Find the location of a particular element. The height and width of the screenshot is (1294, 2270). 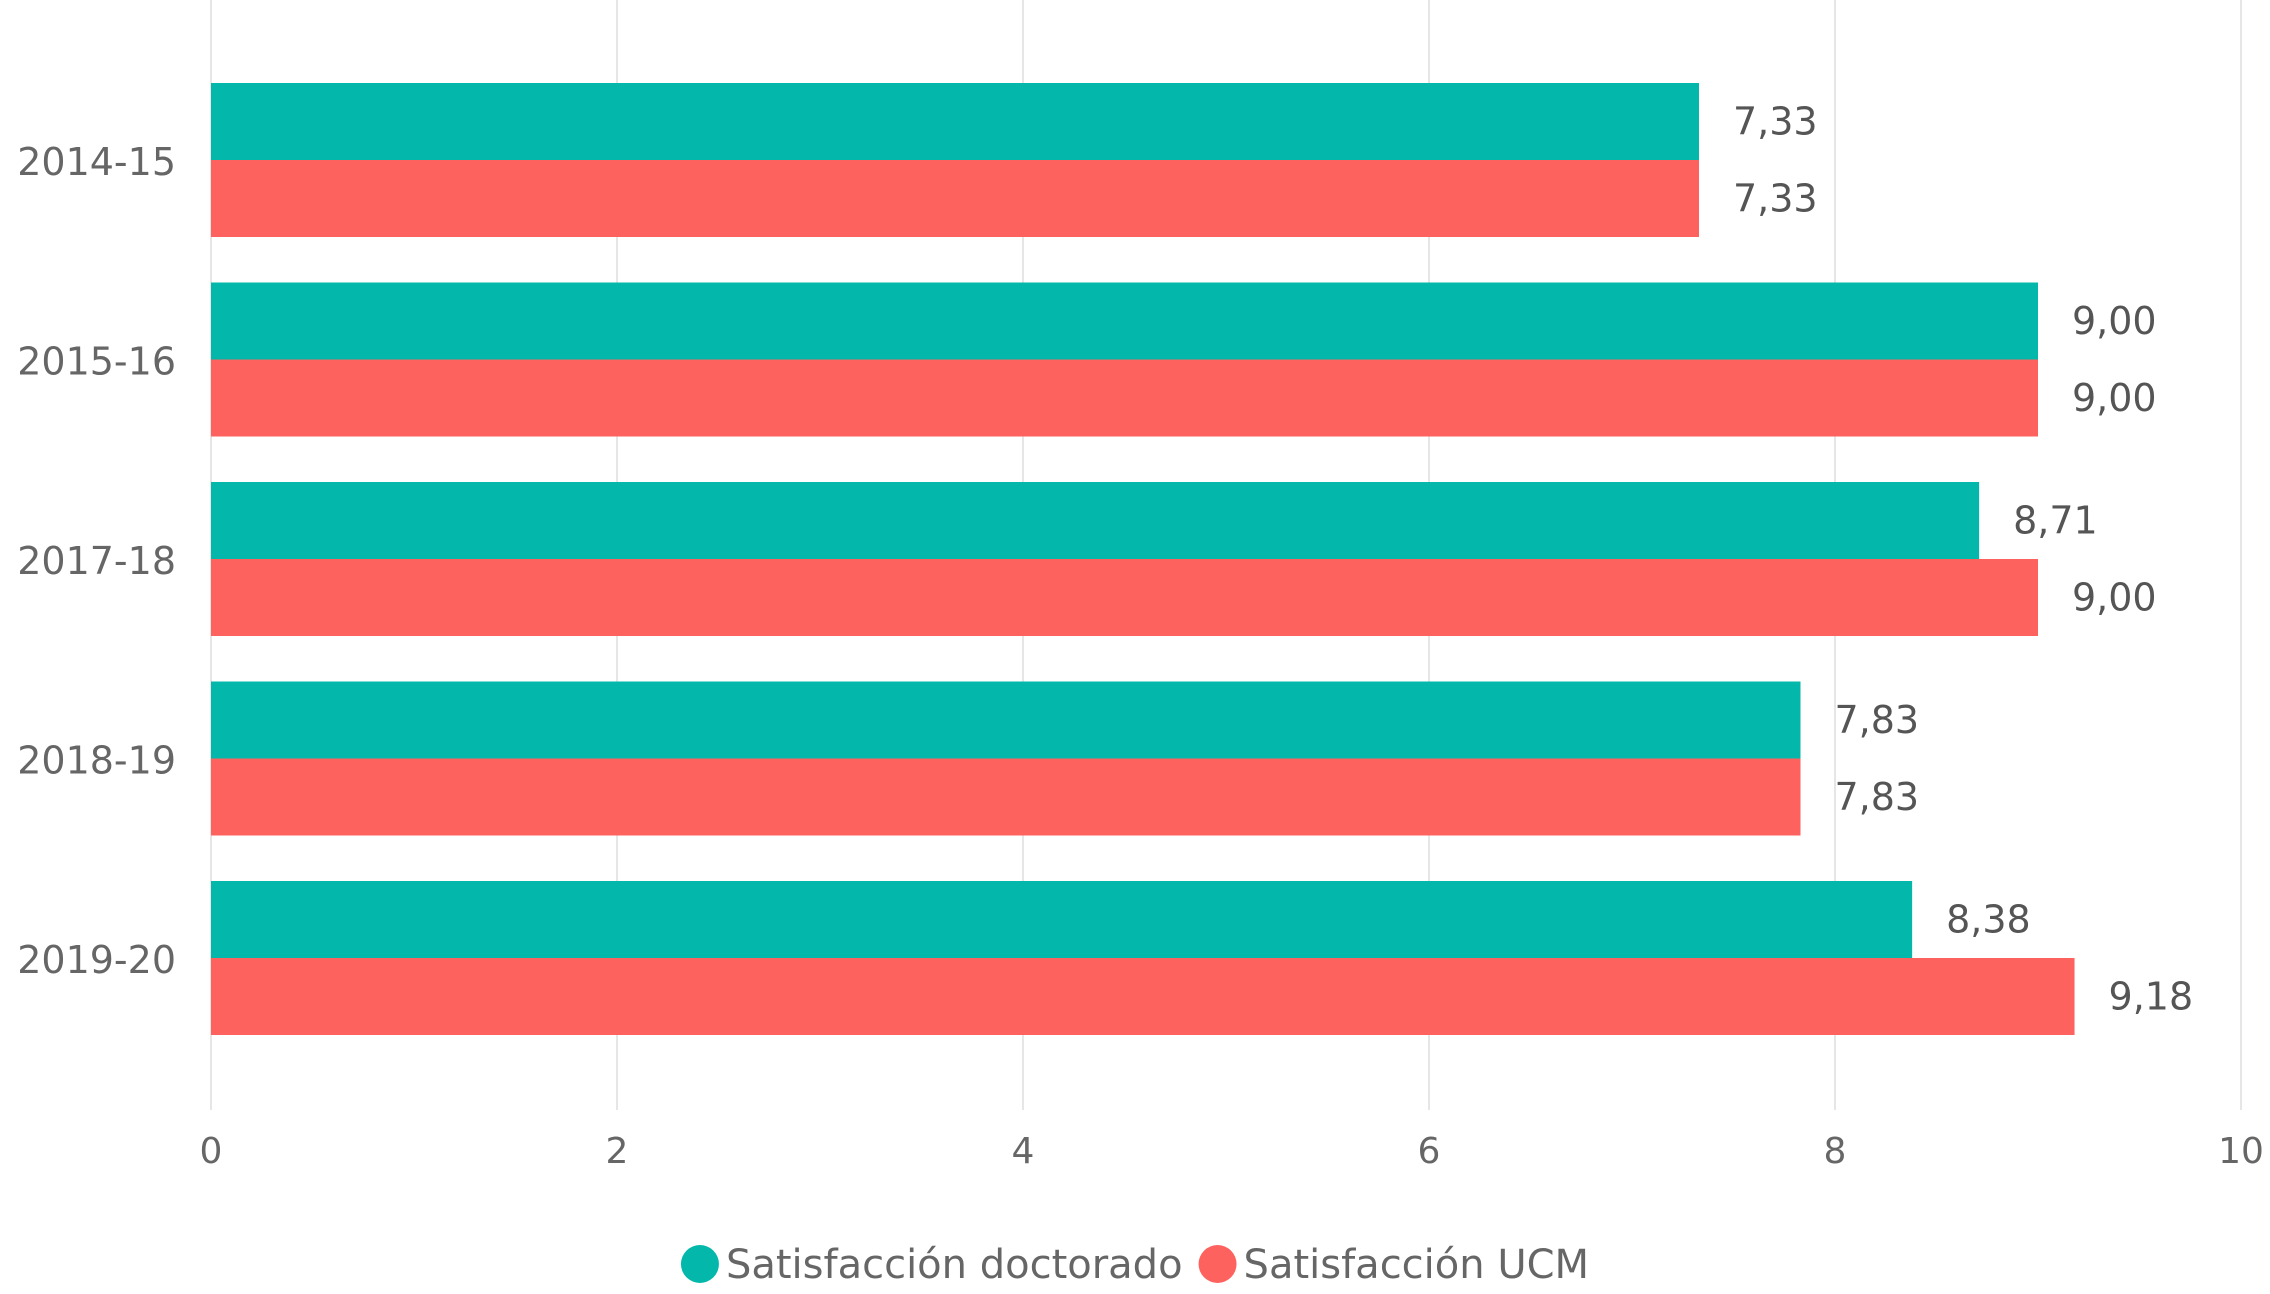

data-label: 8,38 is located at coordinates (1988, 920).